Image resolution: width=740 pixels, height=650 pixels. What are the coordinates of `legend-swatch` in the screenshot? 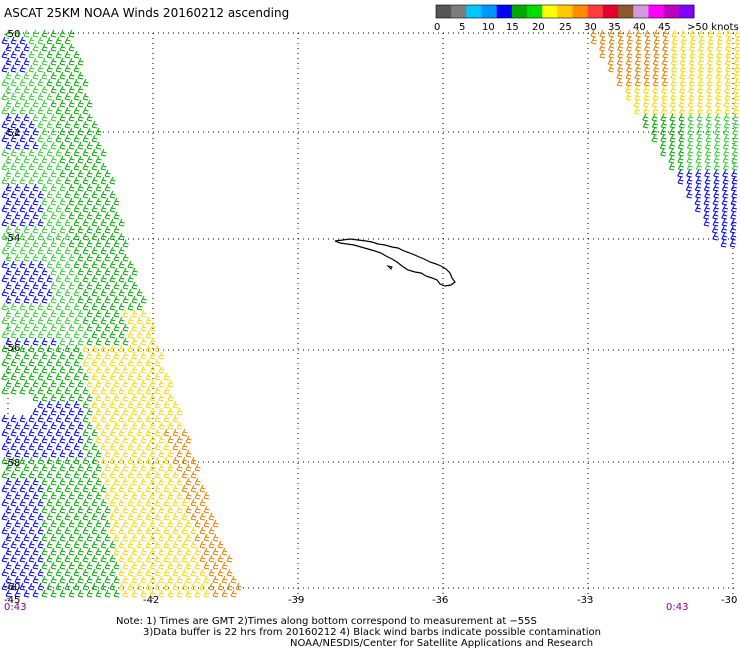 It's located at (459, 11).